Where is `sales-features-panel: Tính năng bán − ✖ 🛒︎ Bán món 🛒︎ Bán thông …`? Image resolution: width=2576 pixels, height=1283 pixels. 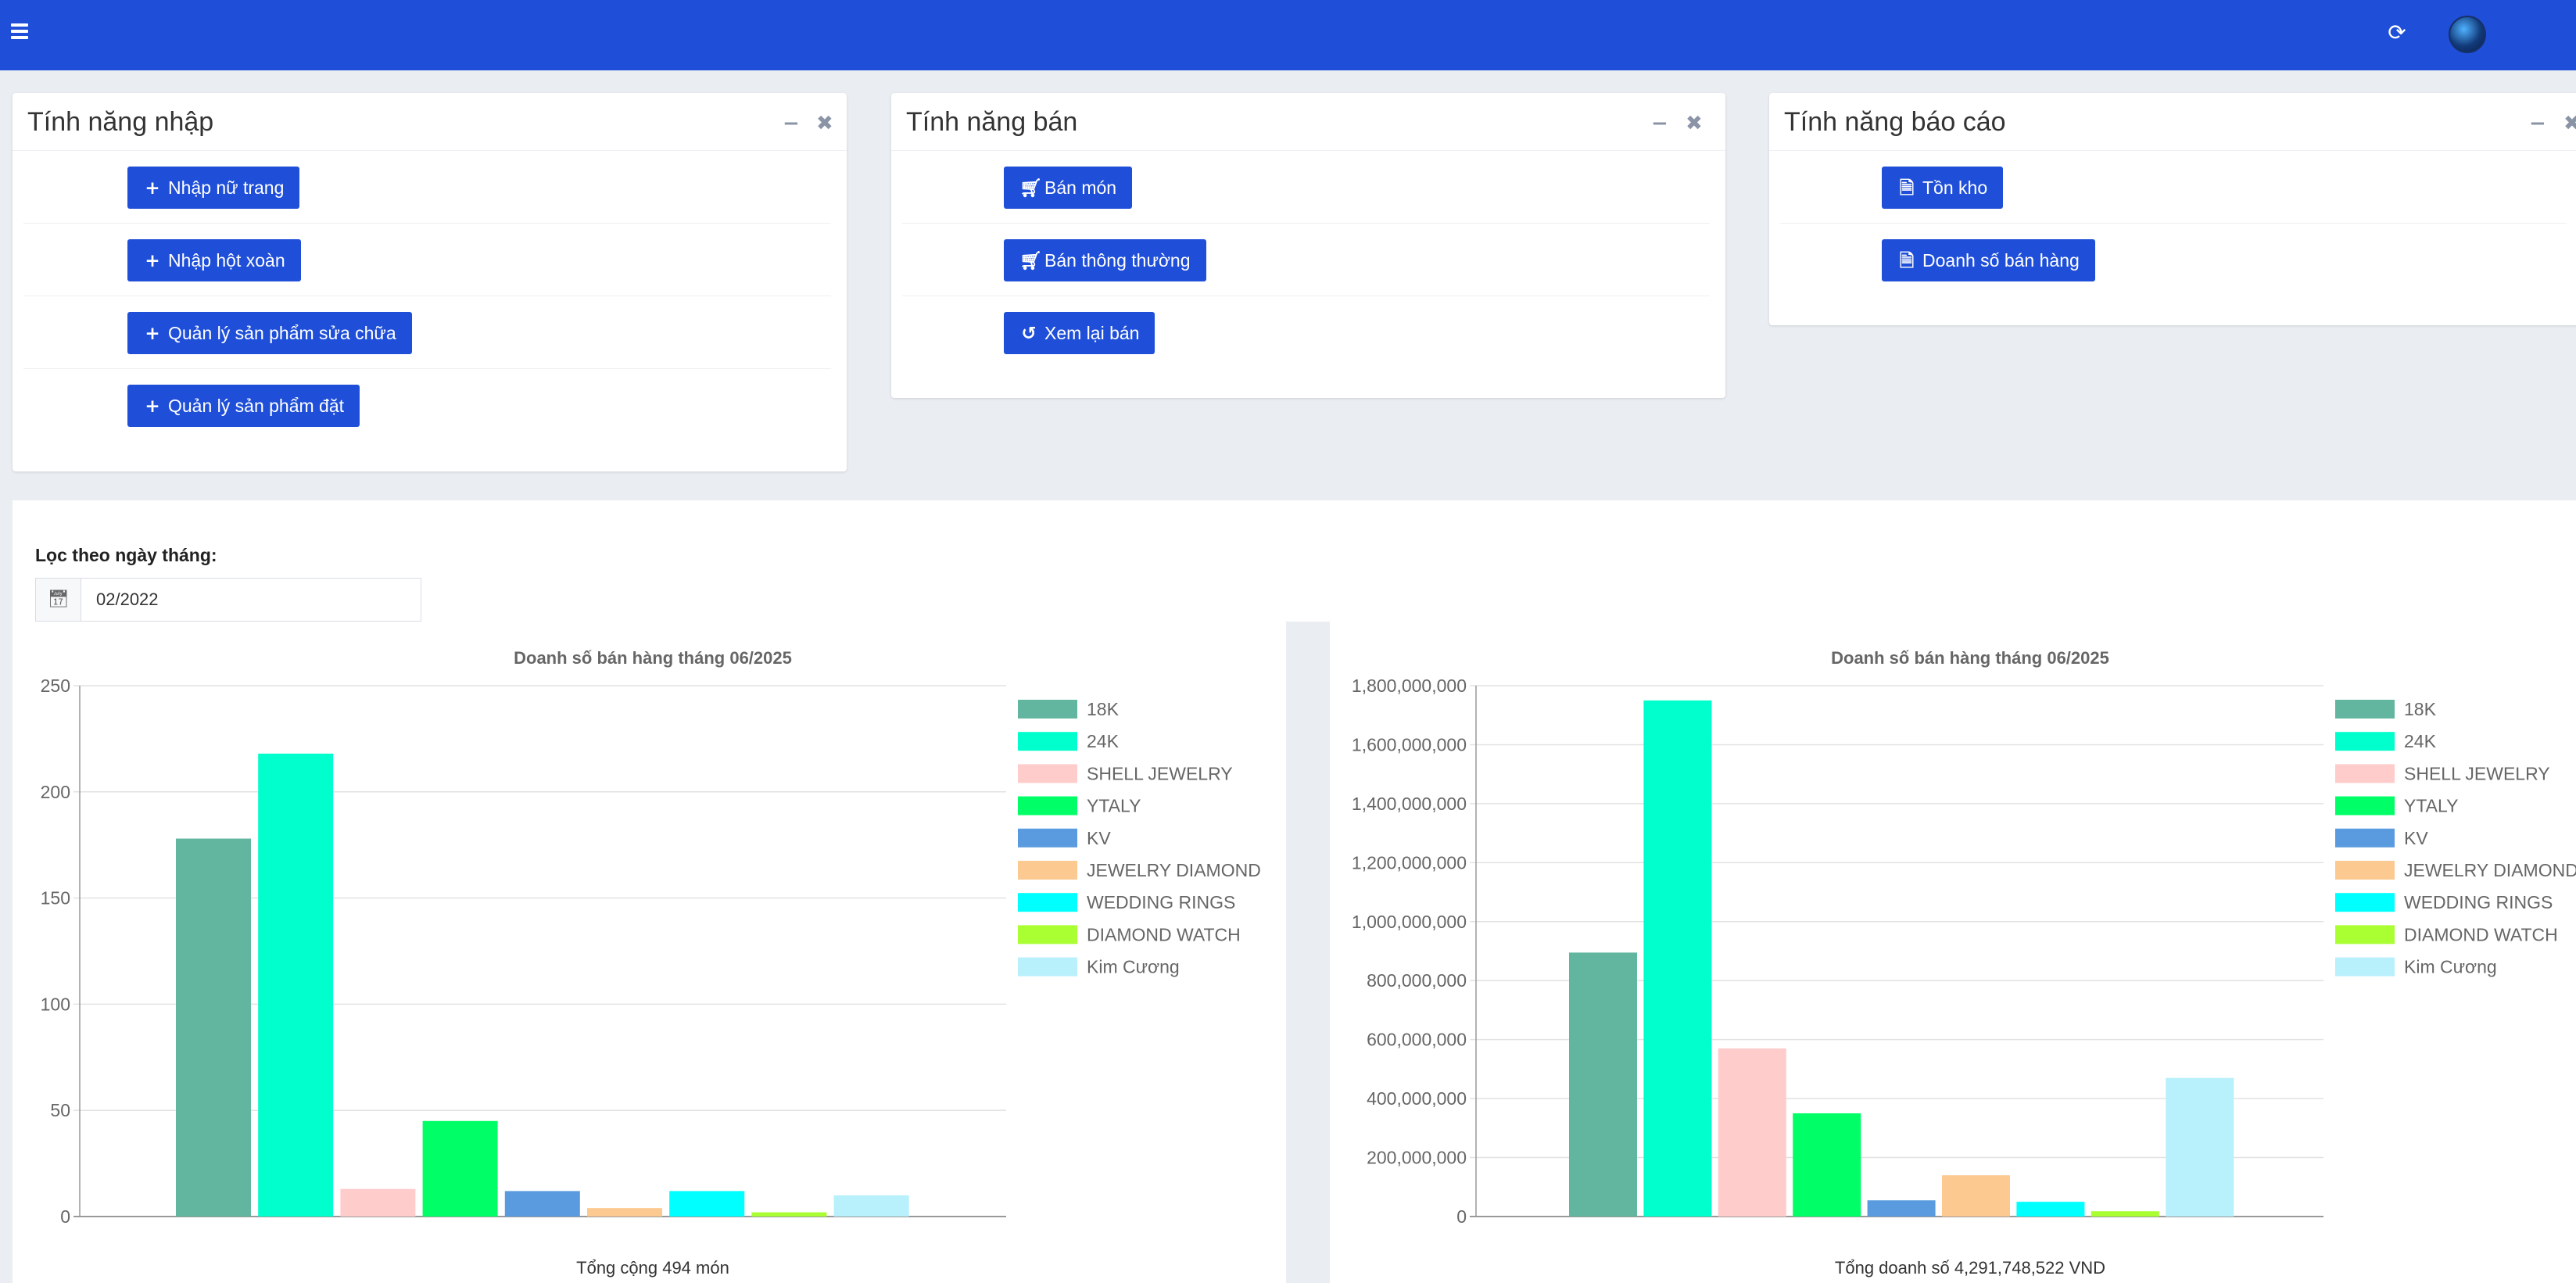 sales-features-panel: Tính năng bán − ✖ 🛒︎ Bán món 🛒︎ Bán thông … is located at coordinates (1308, 245).